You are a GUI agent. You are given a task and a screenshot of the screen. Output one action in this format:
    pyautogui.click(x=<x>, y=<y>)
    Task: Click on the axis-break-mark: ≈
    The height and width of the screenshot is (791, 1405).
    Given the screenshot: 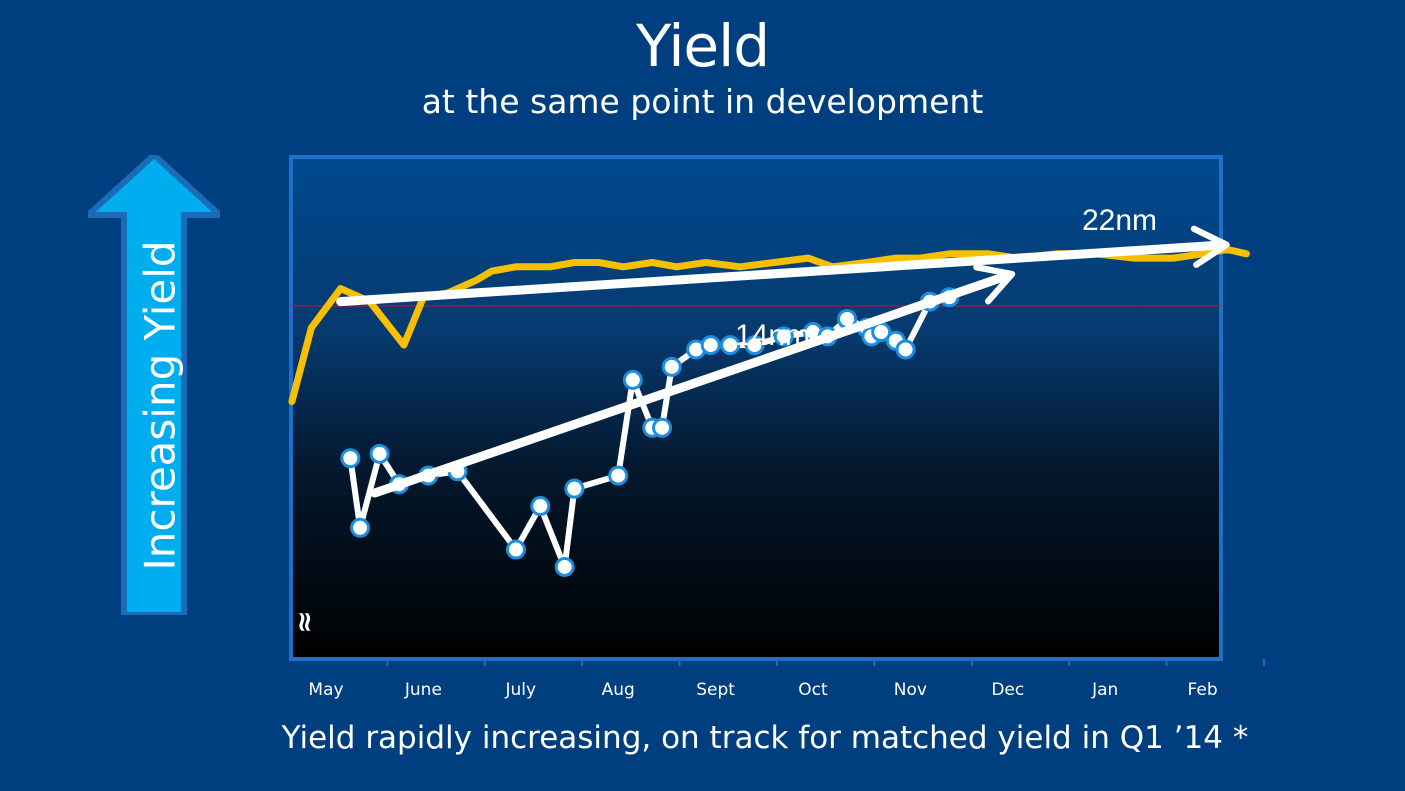 What is the action you would take?
    pyautogui.click(x=305, y=621)
    